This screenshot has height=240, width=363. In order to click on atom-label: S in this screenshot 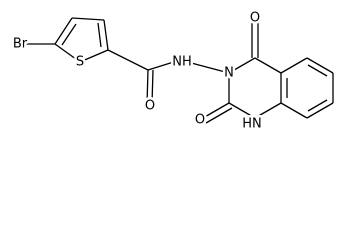, I will do `click(80, 62)`.